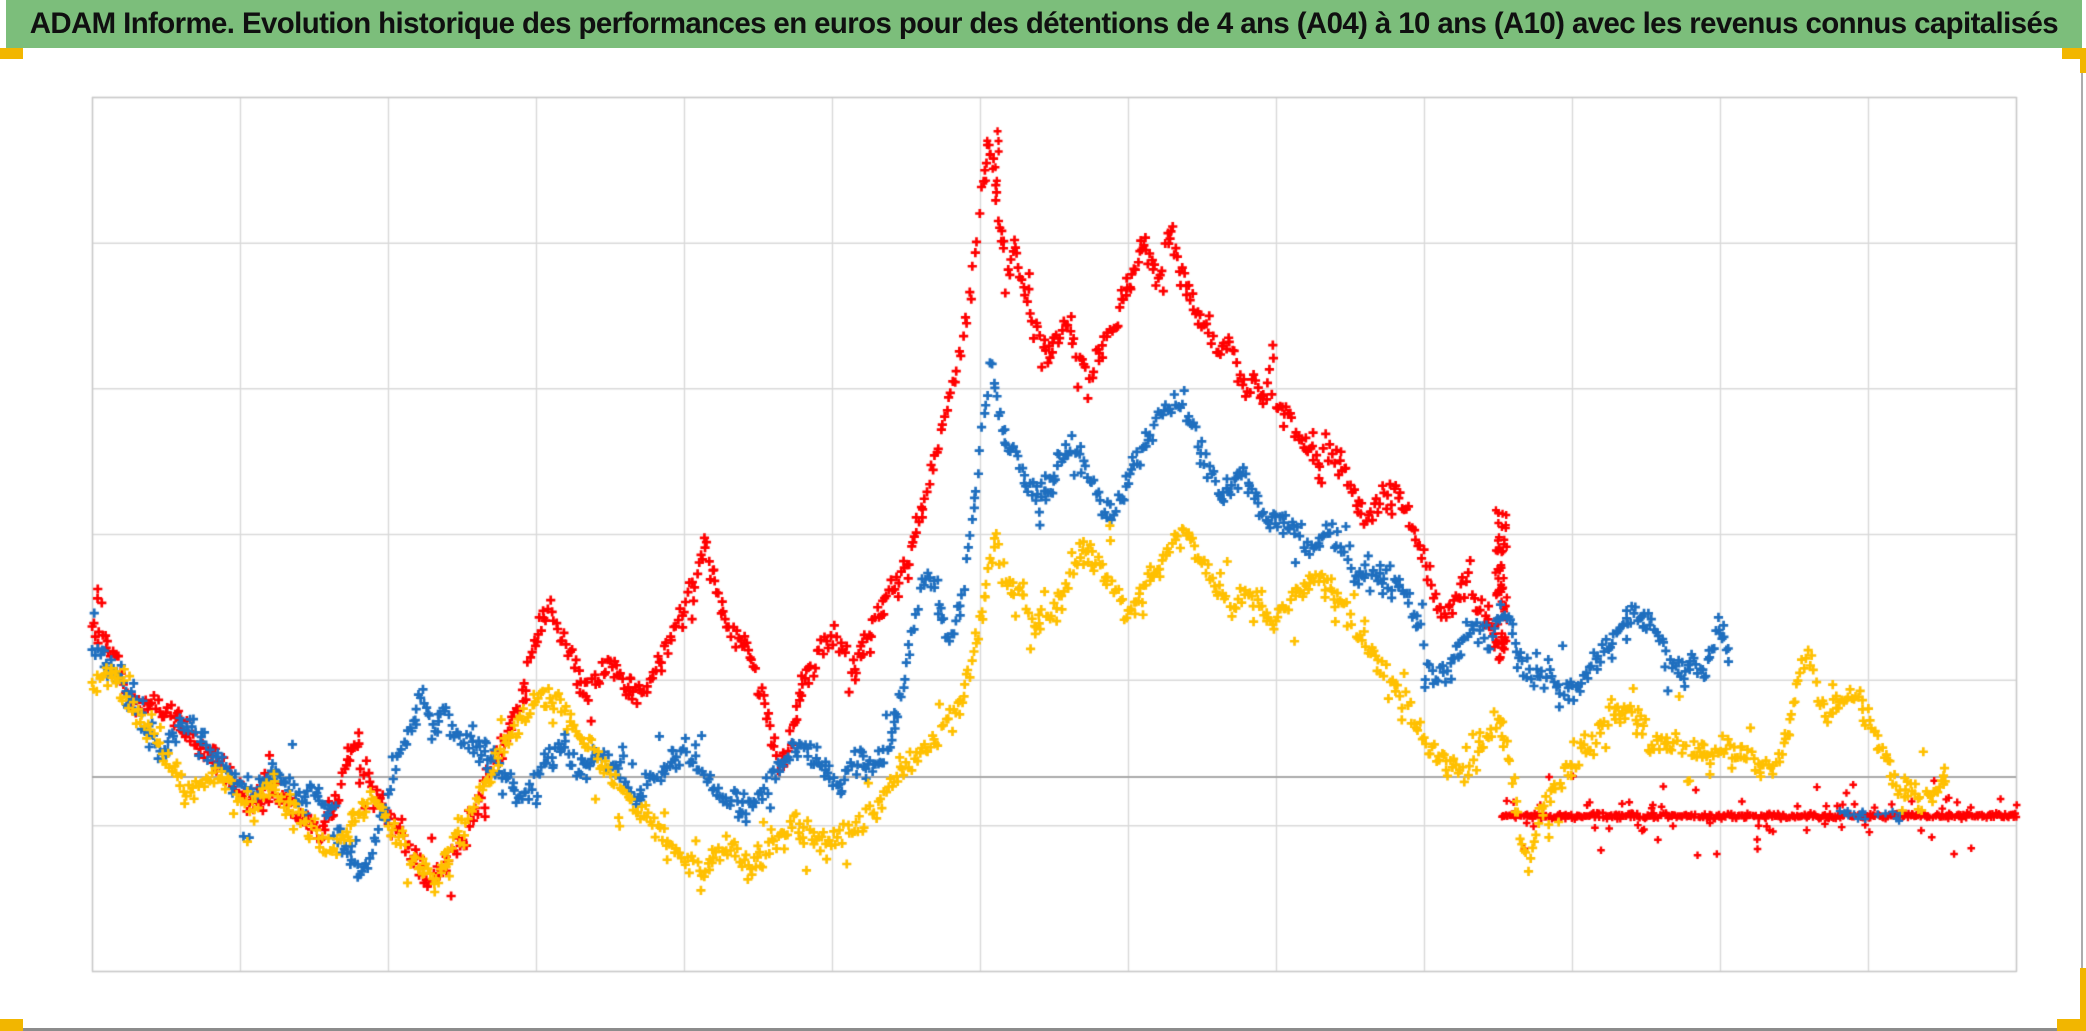 Image resolution: width=2086 pixels, height=1031 pixels. What do you see at coordinates (11, 53) in the screenshot?
I see `corner-accent-top-left` at bounding box center [11, 53].